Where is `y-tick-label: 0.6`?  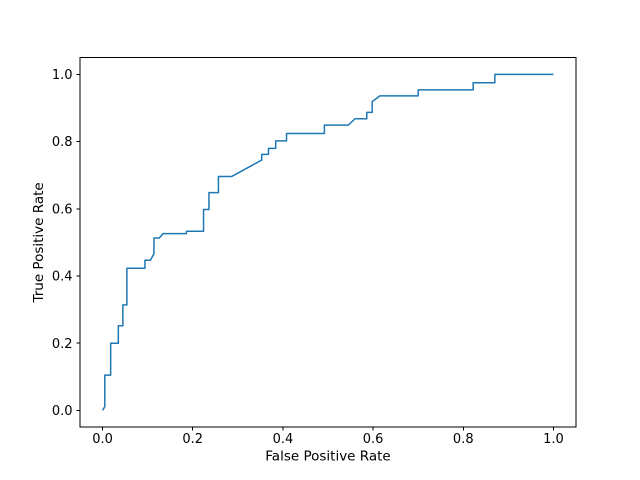 y-tick-label: 0.6 is located at coordinates (62, 209).